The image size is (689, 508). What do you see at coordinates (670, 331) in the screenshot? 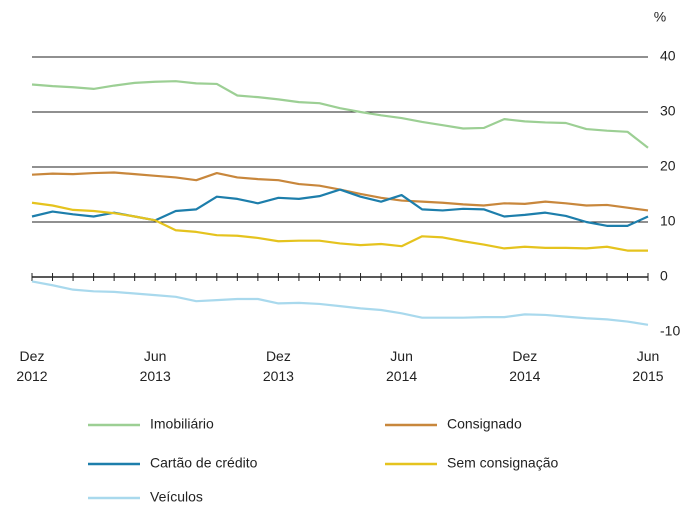
I see `y-tick-label: -10` at bounding box center [670, 331].